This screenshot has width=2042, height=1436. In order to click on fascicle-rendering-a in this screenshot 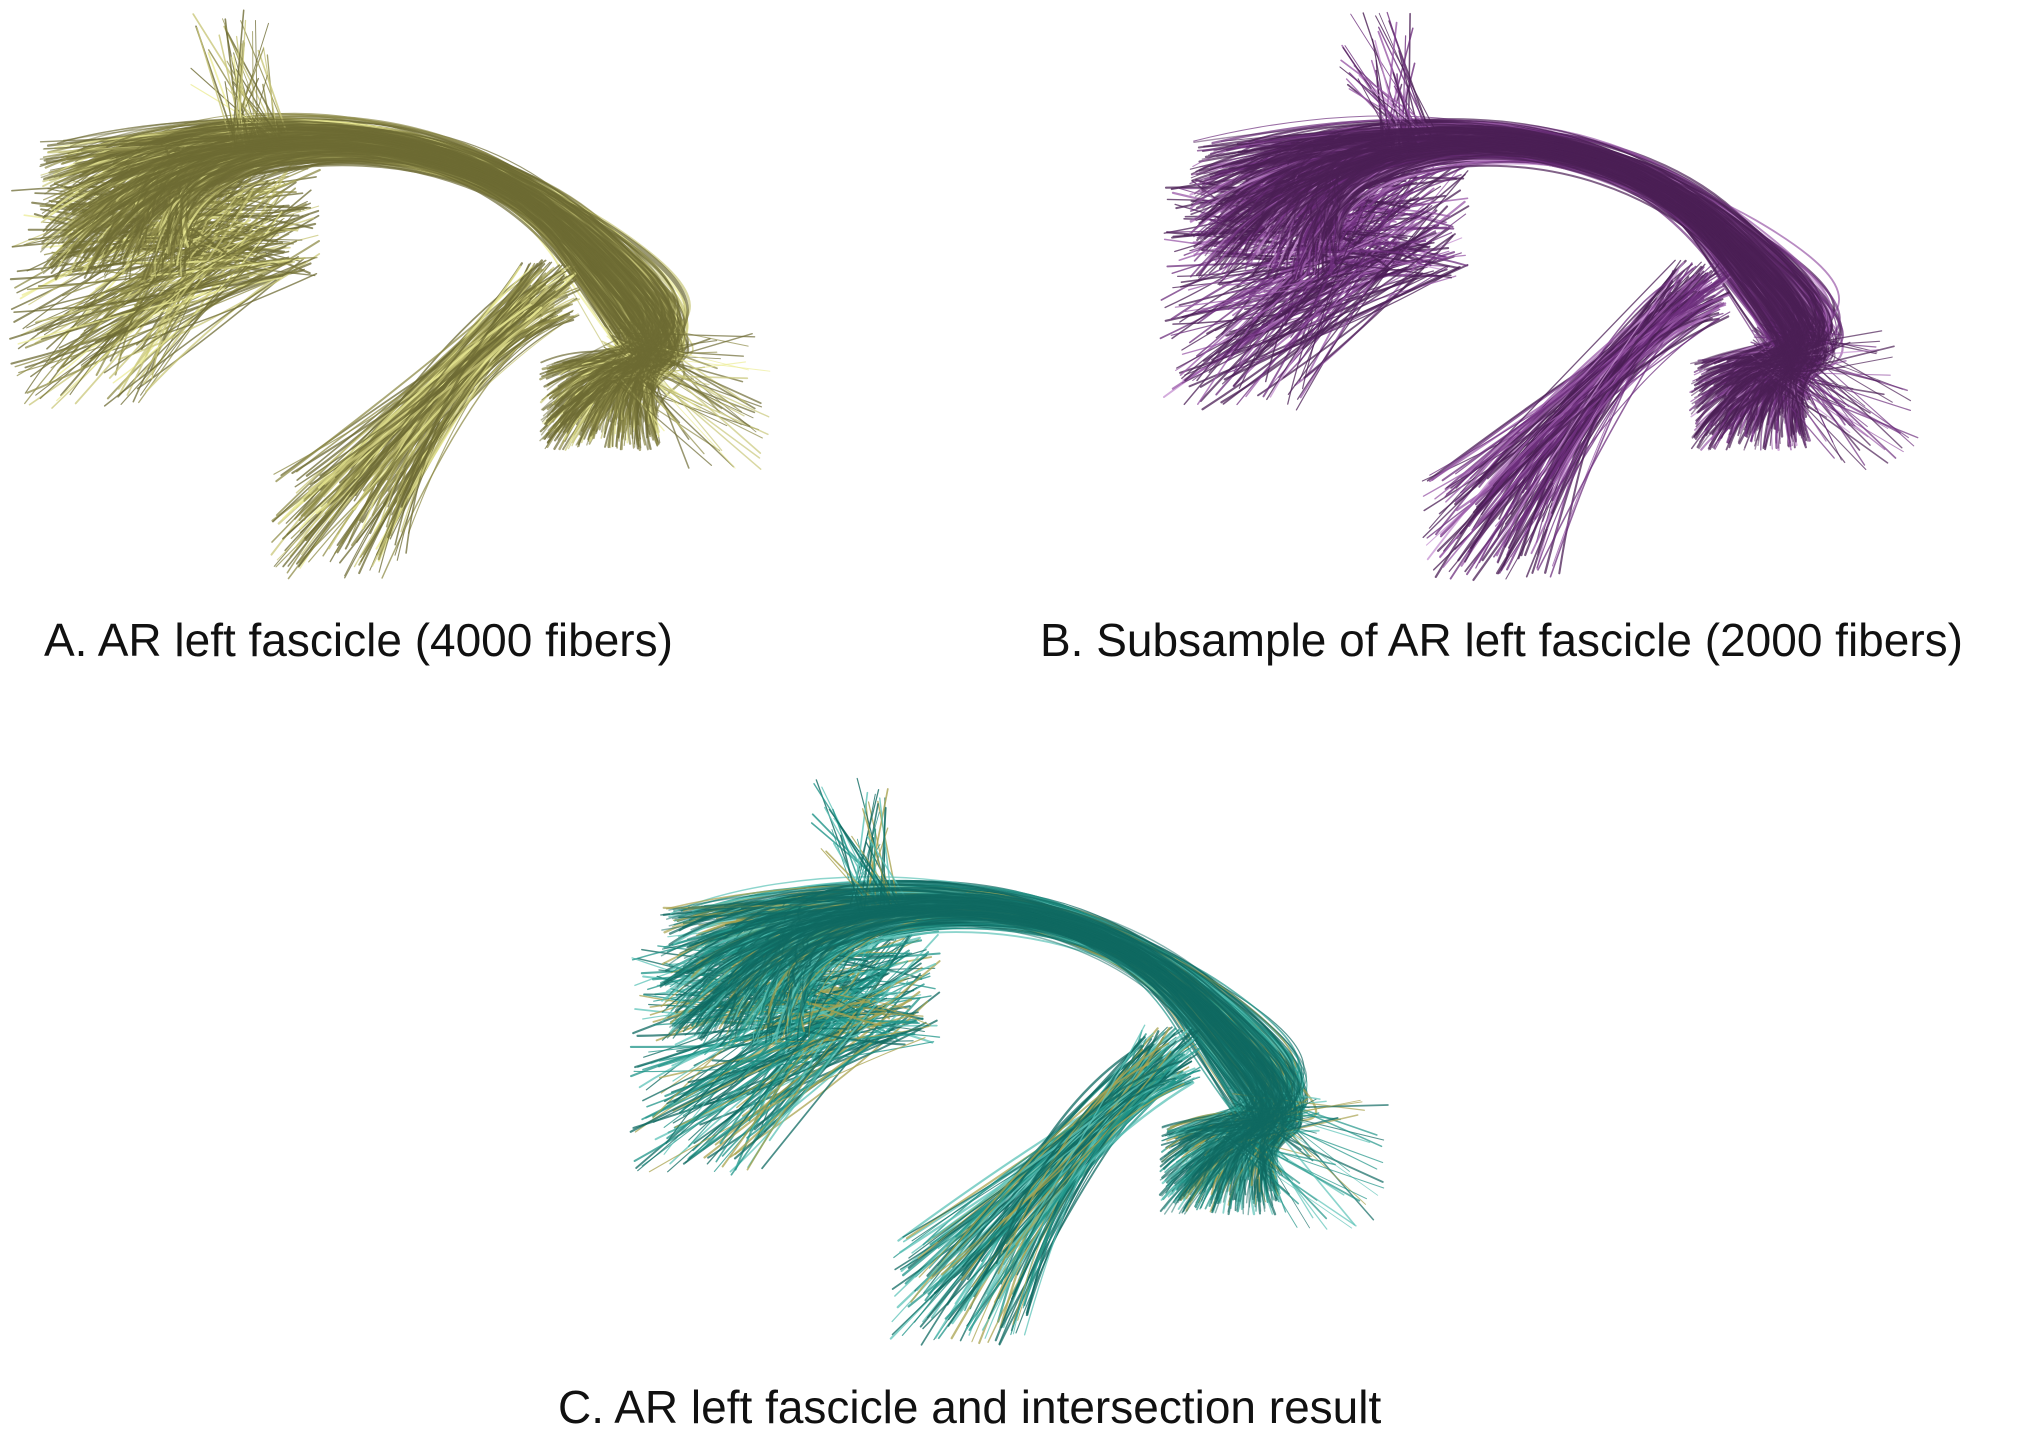, I will do `click(390, 294)`.